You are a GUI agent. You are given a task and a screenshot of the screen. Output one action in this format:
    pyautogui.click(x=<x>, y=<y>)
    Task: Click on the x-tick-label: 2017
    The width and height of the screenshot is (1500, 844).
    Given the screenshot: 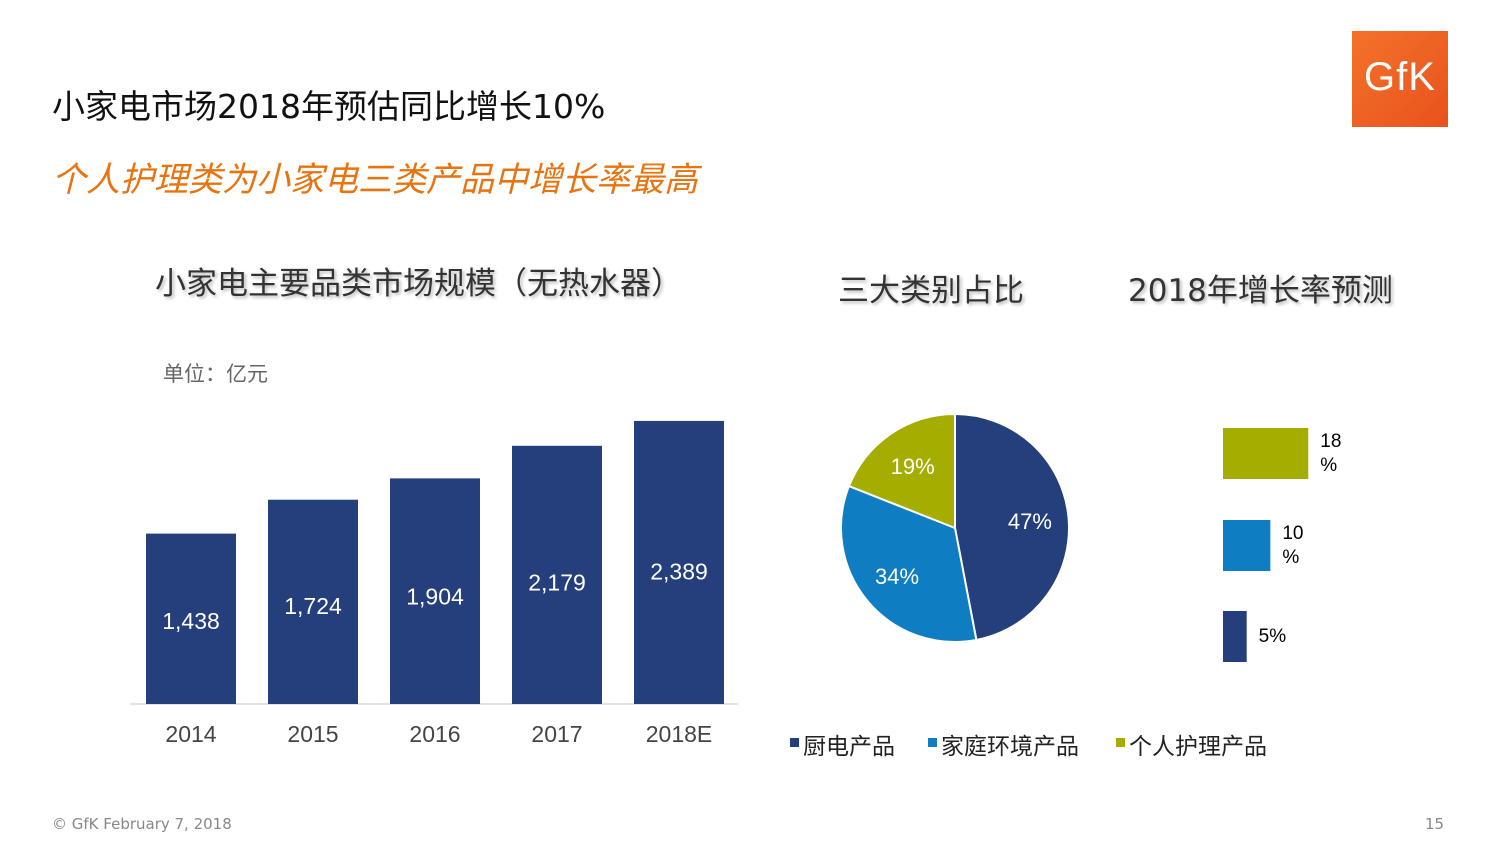 What is the action you would take?
    pyautogui.click(x=556, y=734)
    